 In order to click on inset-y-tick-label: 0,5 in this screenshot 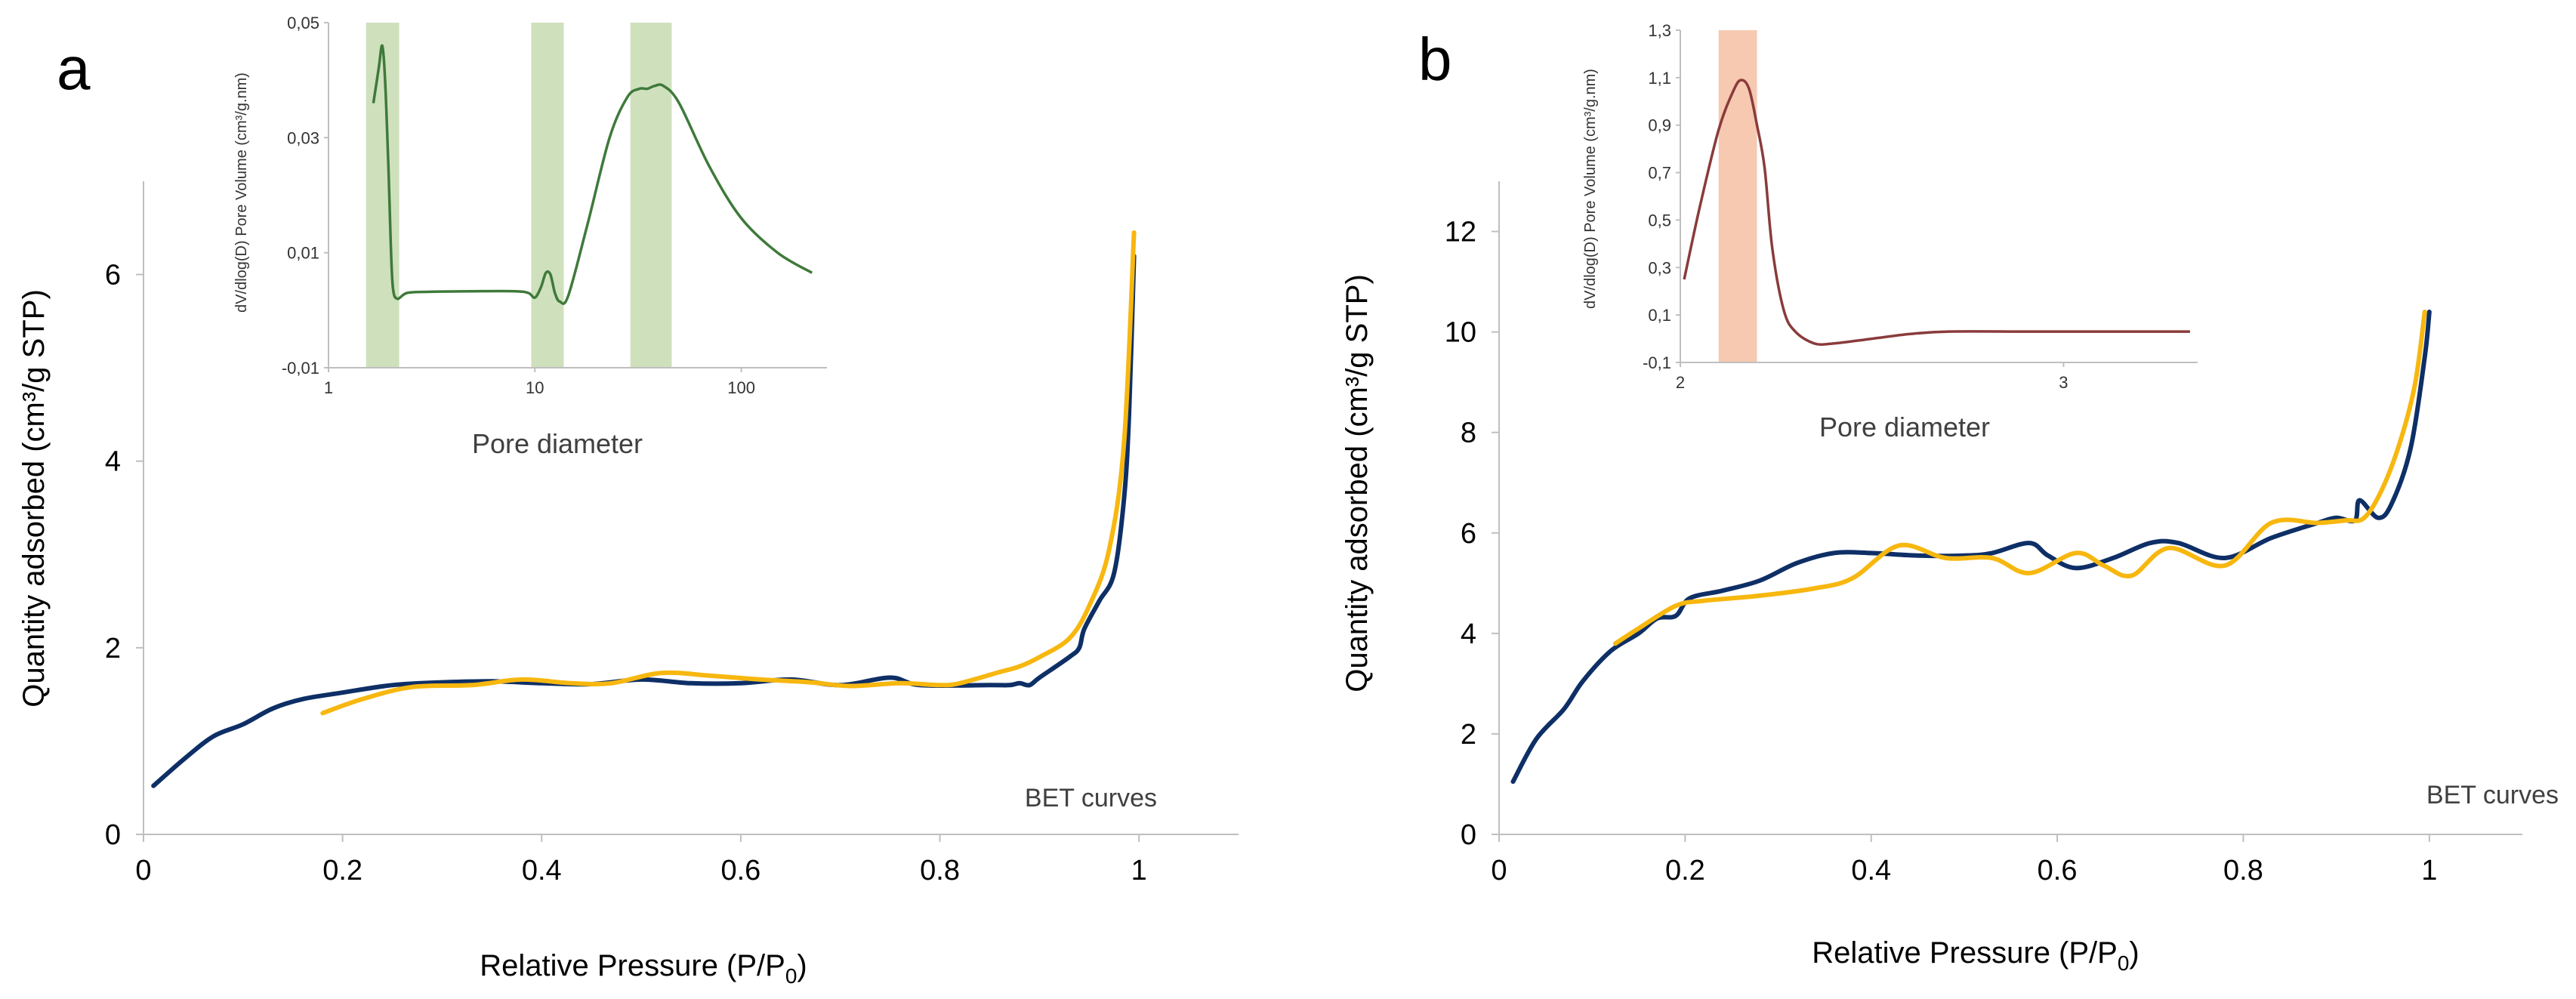, I will do `click(1659, 220)`.